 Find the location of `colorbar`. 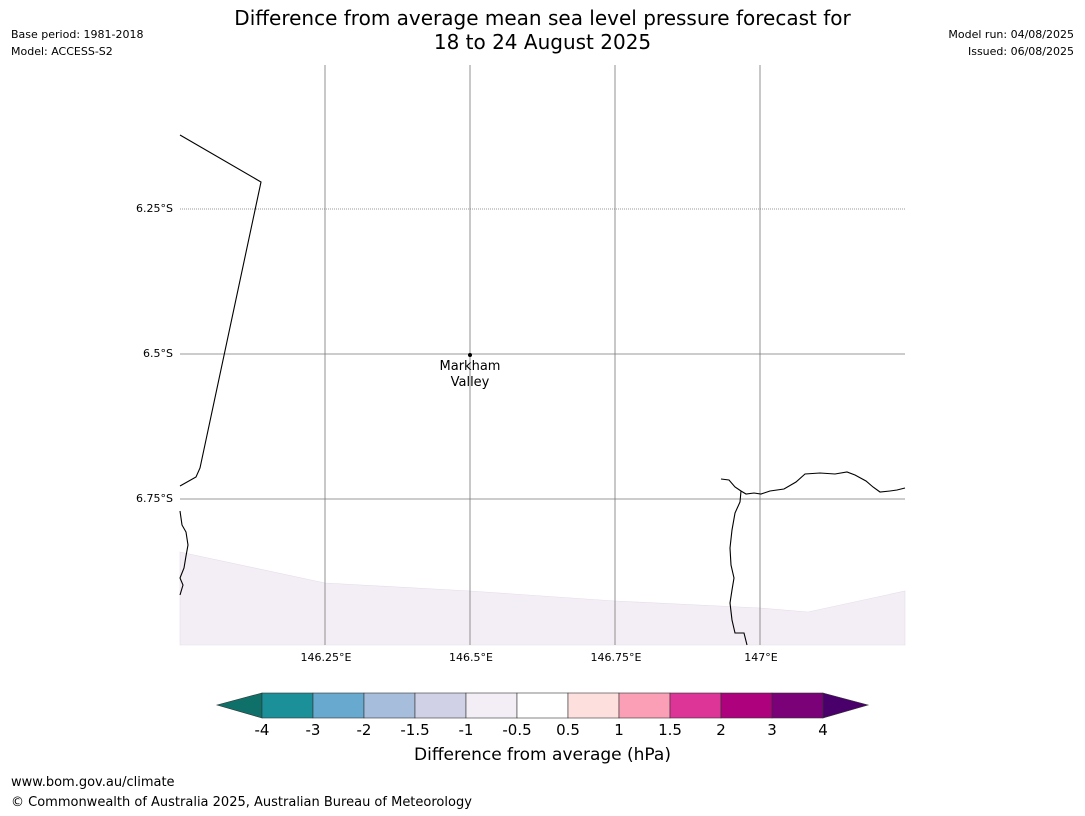

colorbar is located at coordinates (542, 705).